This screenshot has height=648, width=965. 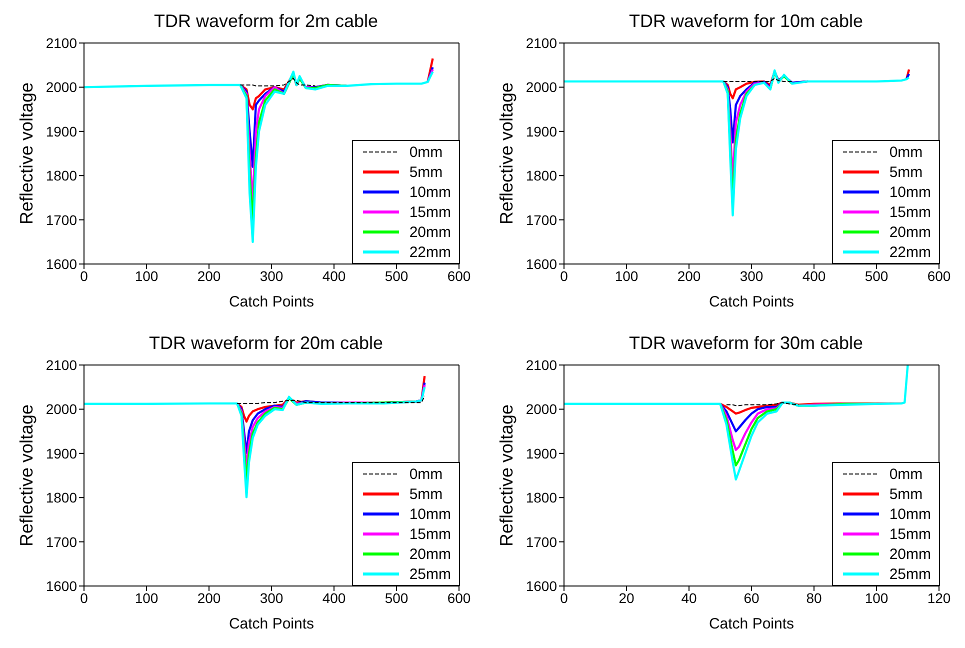 I want to click on x-tick-label: 20, so click(x=626, y=598).